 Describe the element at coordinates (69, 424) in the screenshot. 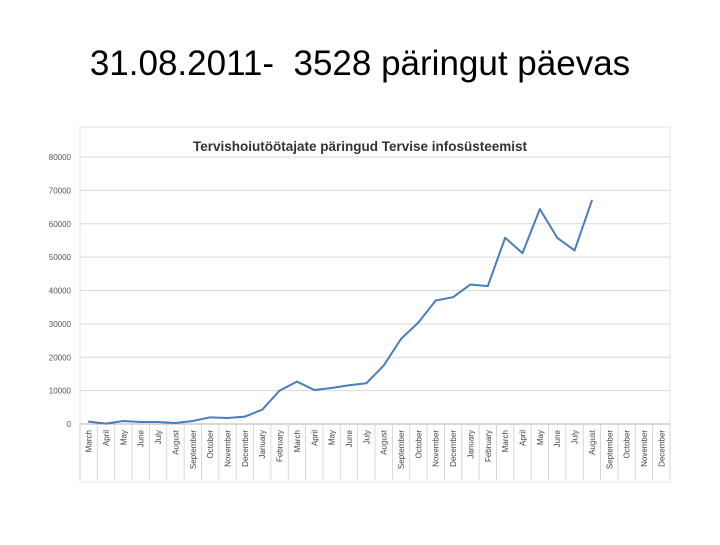

I see `y-tick-label: 0` at that location.